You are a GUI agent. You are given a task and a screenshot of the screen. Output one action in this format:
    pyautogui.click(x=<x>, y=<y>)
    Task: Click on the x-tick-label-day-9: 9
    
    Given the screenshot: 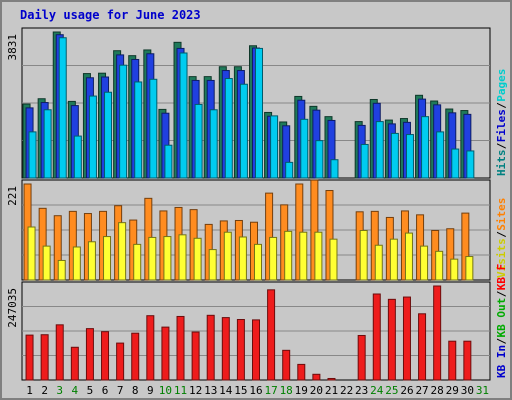 What is the action you would take?
    pyautogui.click(x=150, y=390)
    